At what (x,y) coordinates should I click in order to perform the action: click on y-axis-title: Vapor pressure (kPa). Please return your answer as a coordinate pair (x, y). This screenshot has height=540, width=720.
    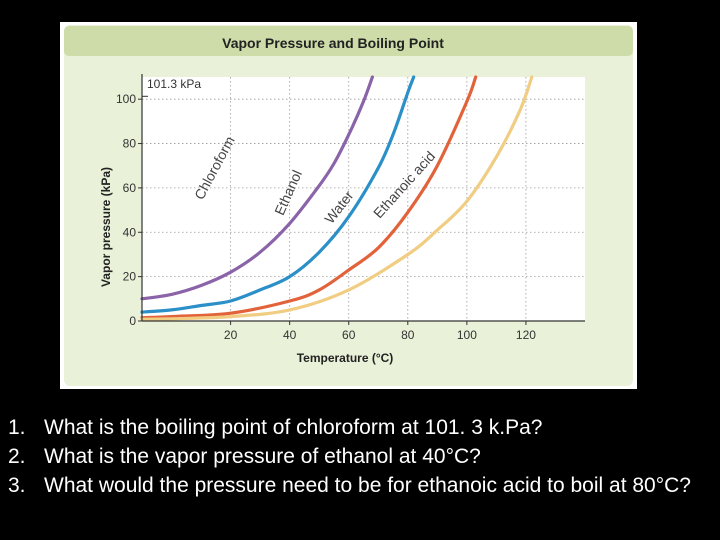
    Looking at the image, I should click on (106, 227).